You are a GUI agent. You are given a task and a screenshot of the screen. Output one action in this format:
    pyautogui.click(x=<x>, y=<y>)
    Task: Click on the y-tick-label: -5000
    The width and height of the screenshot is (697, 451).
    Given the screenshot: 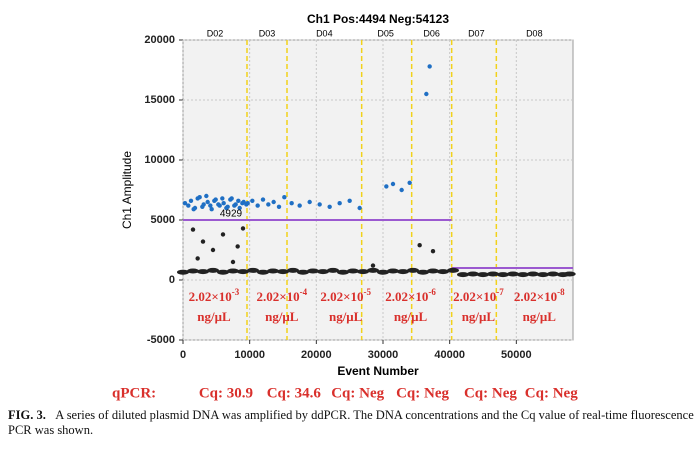 What is the action you would take?
    pyautogui.click(x=161, y=340)
    